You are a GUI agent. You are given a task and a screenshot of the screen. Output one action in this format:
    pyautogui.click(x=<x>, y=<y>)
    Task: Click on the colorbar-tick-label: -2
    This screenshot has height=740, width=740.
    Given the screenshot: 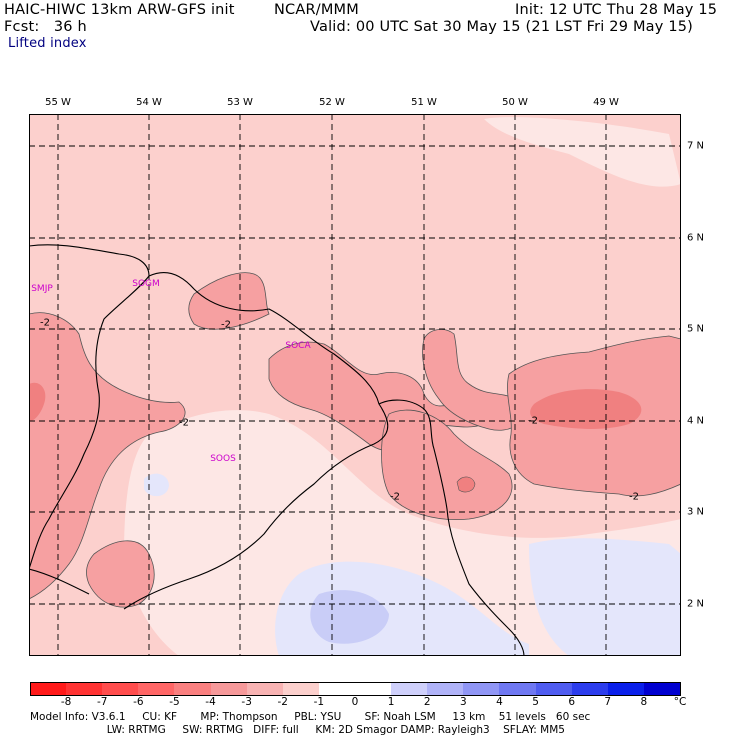 What is the action you would take?
    pyautogui.click(x=283, y=702)
    